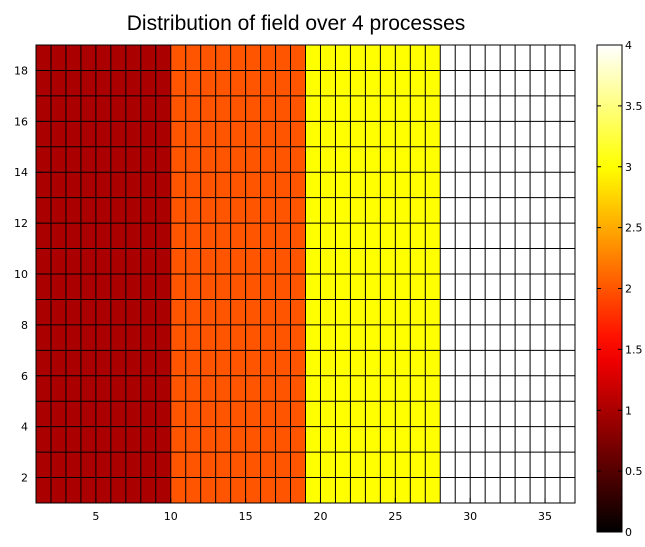 The height and width of the screenshot is (547, 645). I want to click on colorbar-tick-label: 4, so click(628, 45).